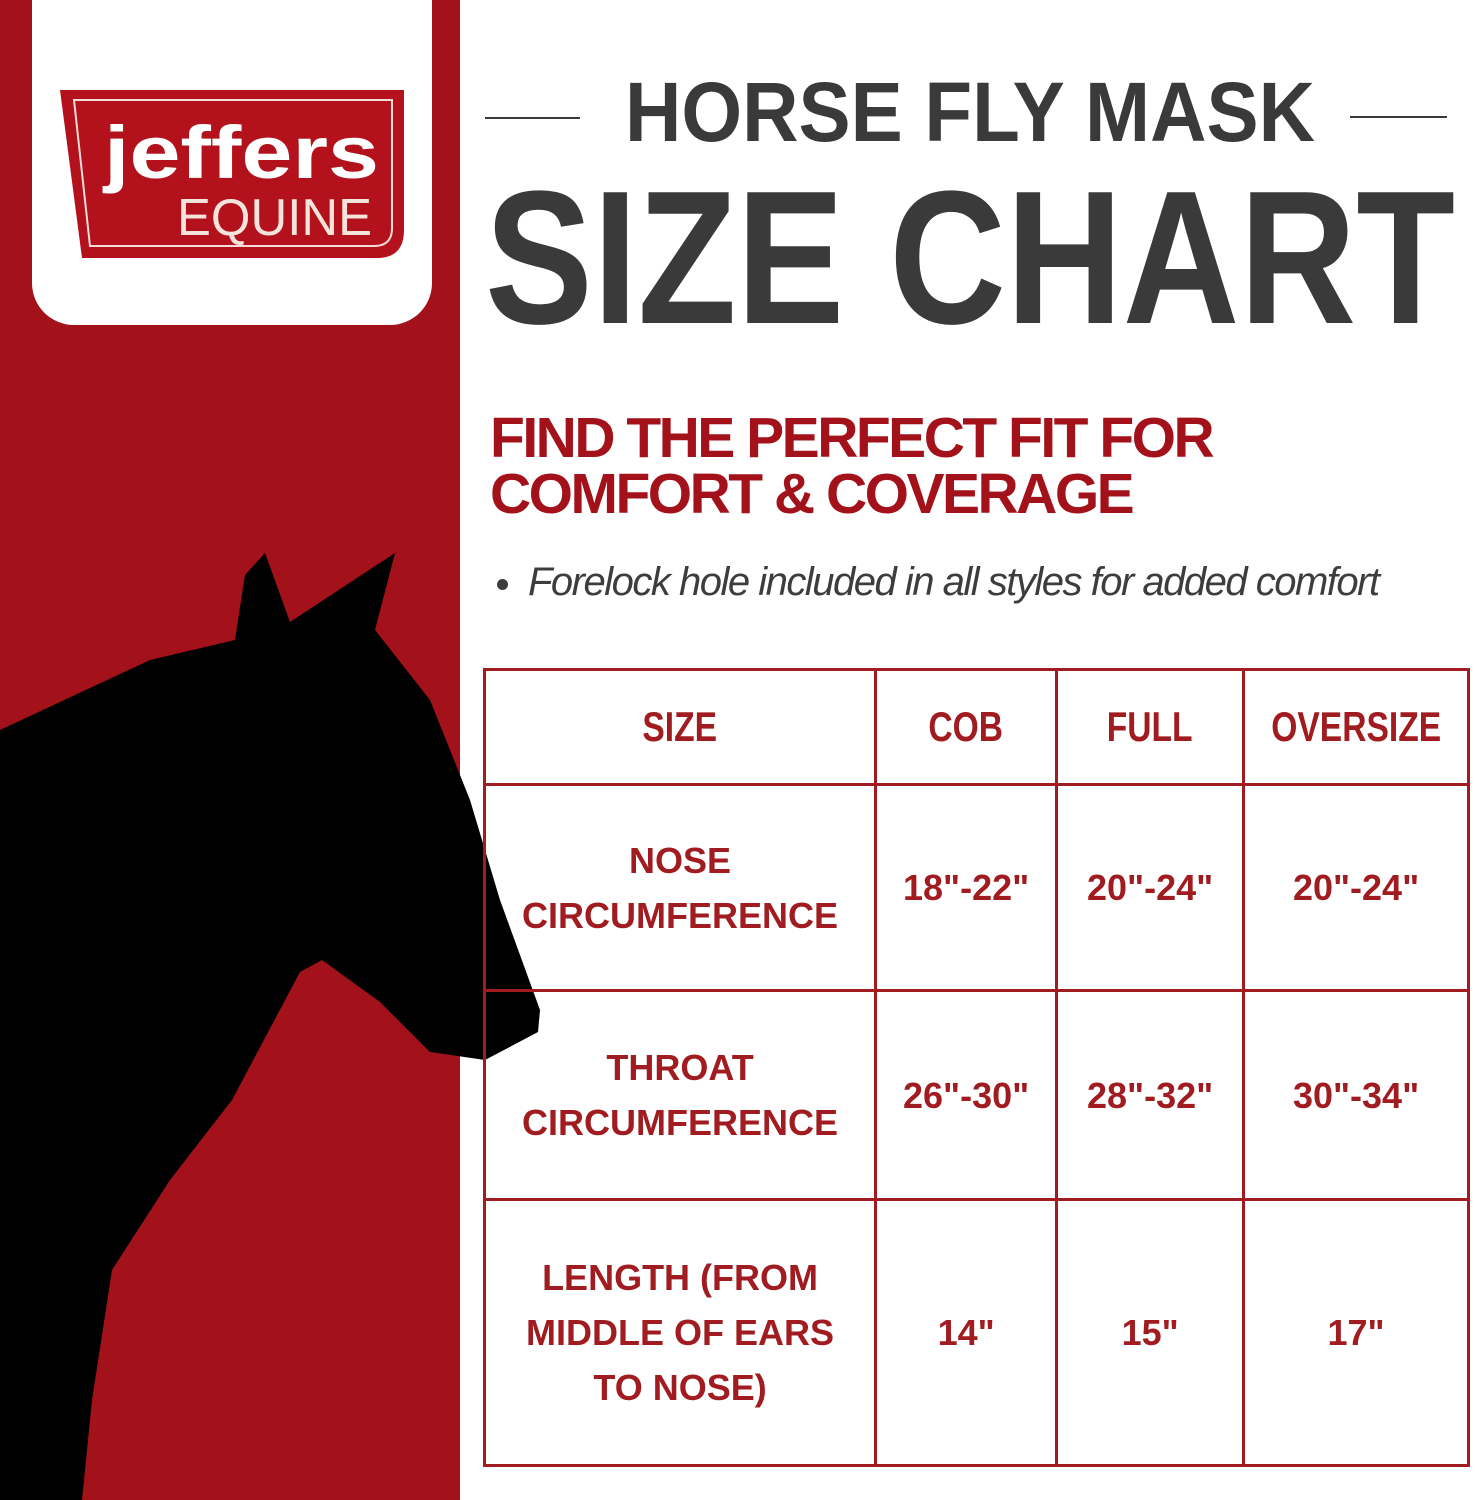 Image resolution: width=1475 pixels, height=1500 pixels. I want to click on header-cell: FULL, so click(1150, 727).